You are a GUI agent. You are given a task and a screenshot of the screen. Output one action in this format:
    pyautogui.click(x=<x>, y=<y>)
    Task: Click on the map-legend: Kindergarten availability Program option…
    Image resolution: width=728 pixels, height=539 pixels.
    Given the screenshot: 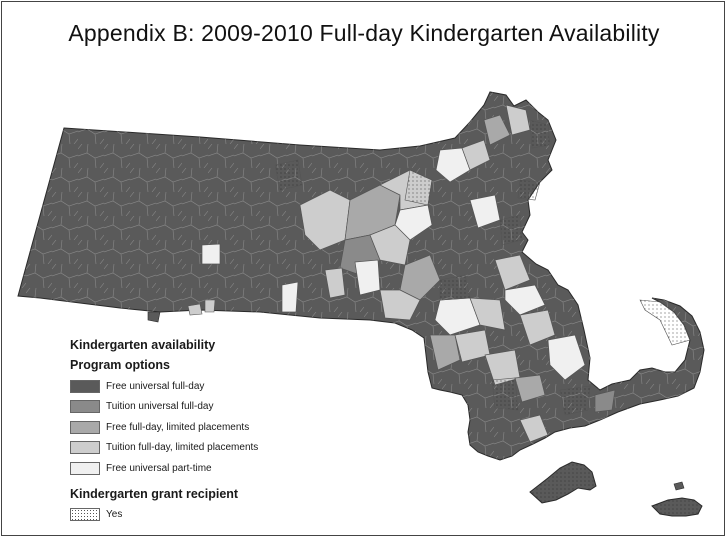 What is the action you would take?
    pyautogui.click(x=210, y=431)
    